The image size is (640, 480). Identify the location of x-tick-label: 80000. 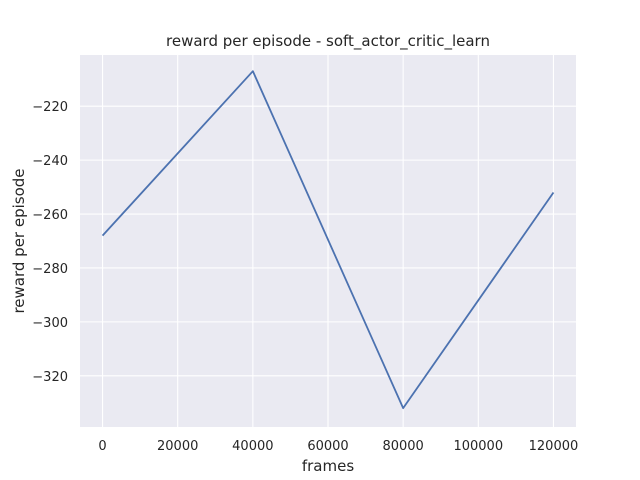
(402, 446).